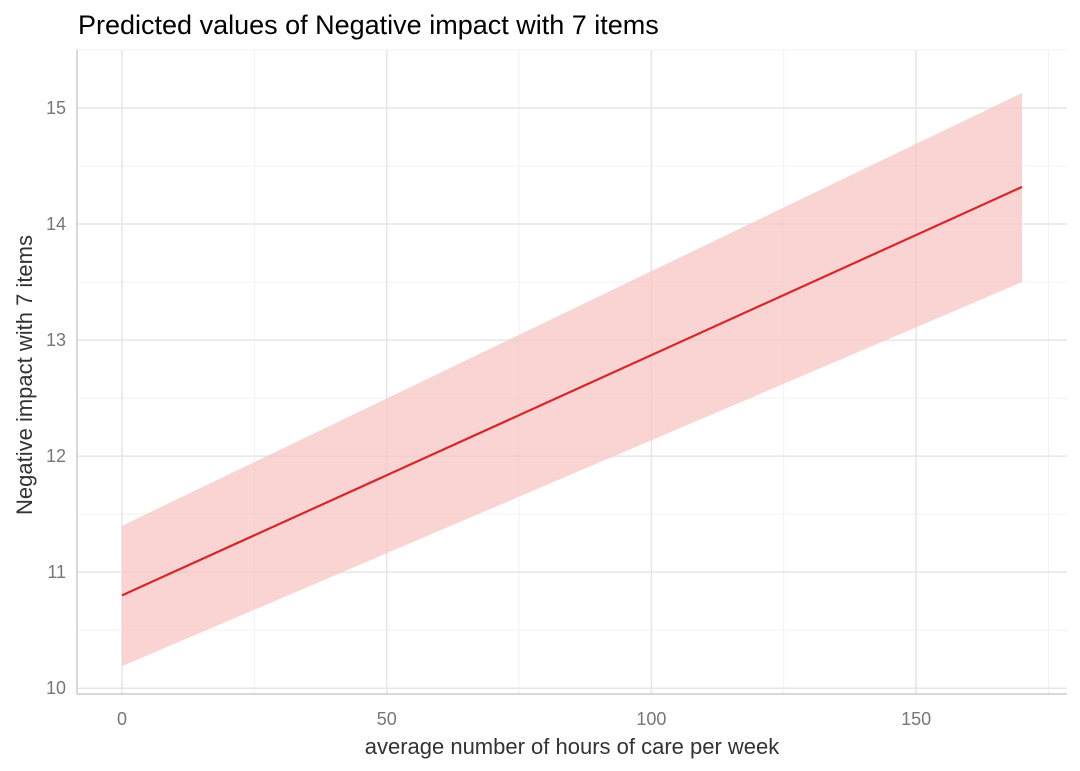 The height and width of the screenshot is (771, 1080). What do you see at coordinates (56, 224) in the screenshot?
I see `y-tick-label: 14` at bounding box center [56, 224].